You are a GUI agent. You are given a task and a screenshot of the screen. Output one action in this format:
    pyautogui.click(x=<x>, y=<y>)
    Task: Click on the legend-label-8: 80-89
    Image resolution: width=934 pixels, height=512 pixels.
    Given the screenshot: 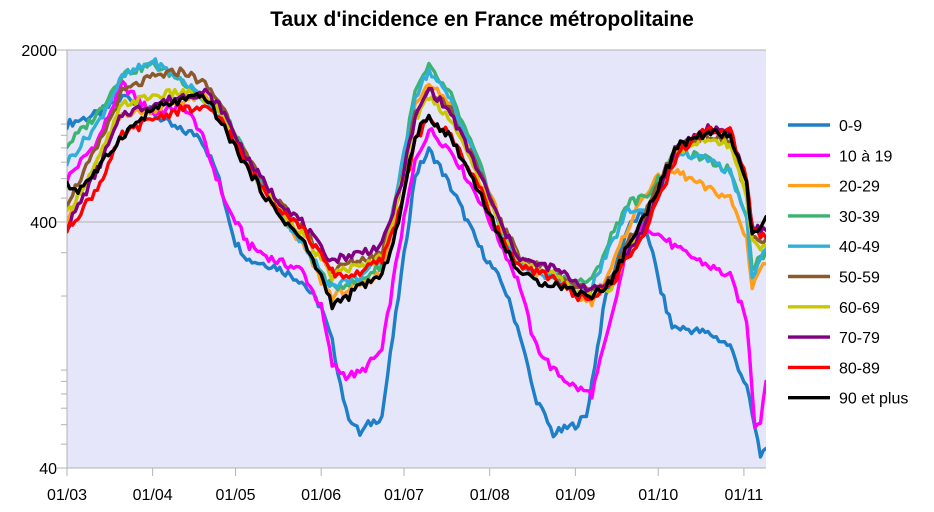 What is the action you would take?
    pyautogui.click(x=859, y=368)
    